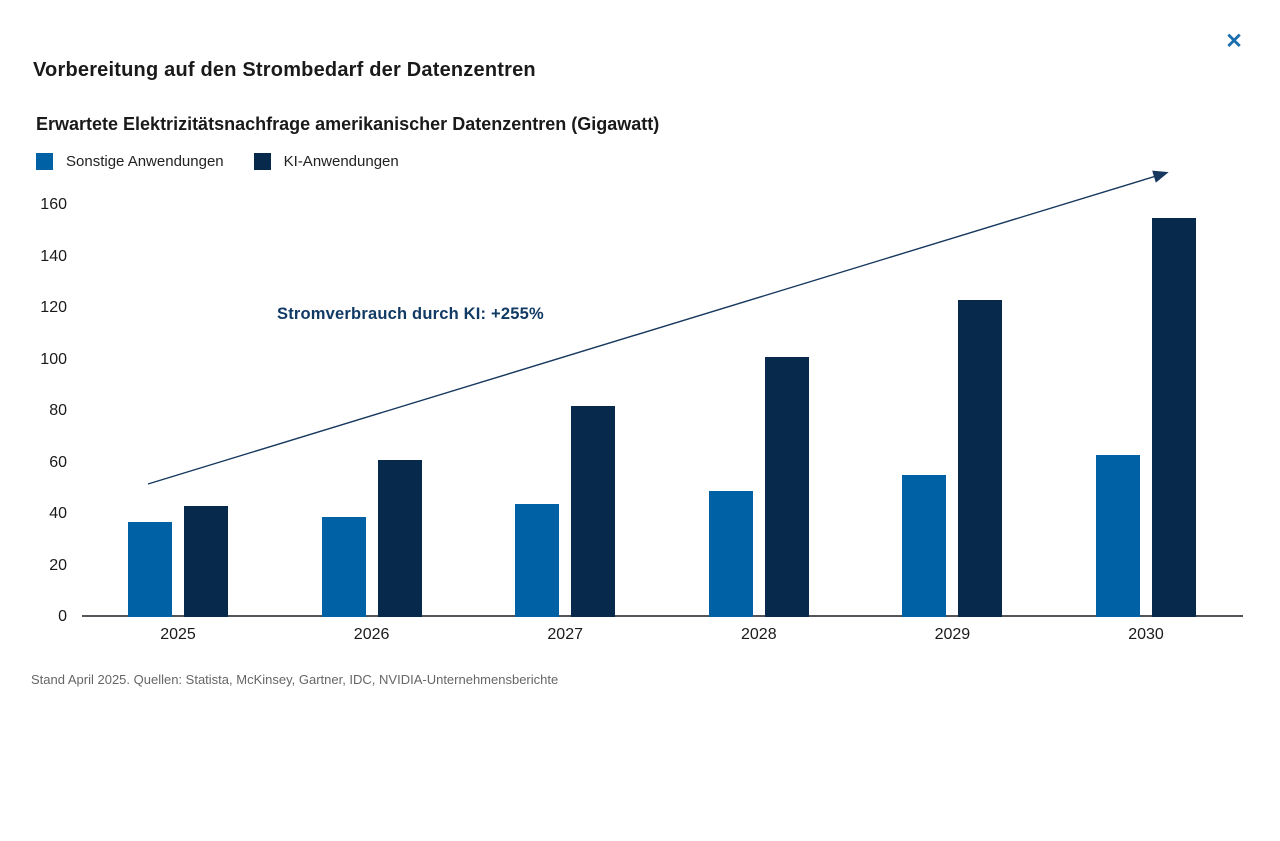 The image size is (1280, 841). I want to click on x-axis-line, so click(662, 616).